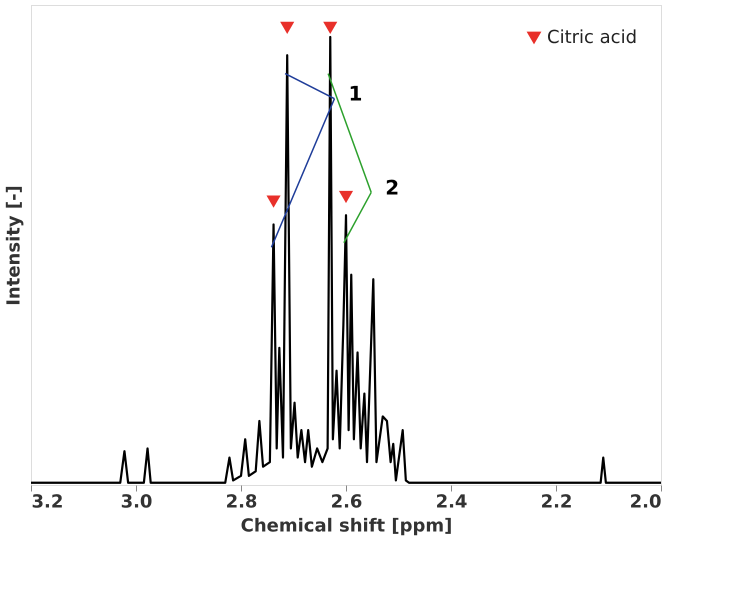  I want to click on x-tick-label: 2.6, so click(346, 502).